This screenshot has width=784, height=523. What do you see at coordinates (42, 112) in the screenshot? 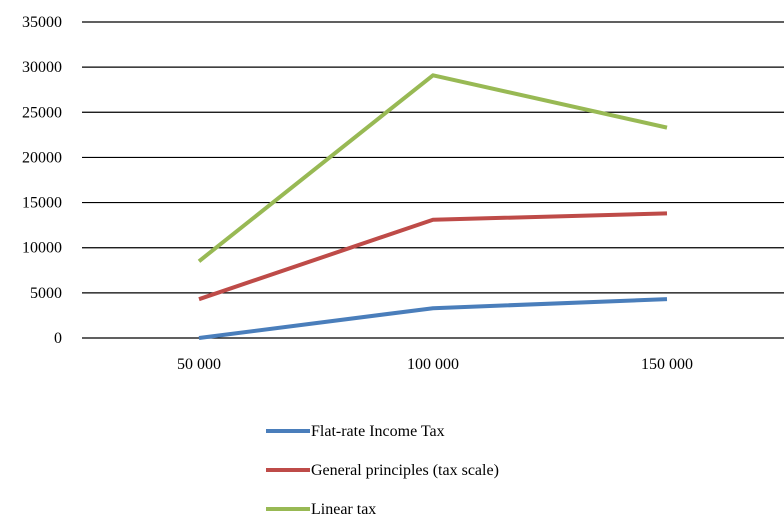
I see `y-tick-label: 25000` at bounding box center [42, 112].